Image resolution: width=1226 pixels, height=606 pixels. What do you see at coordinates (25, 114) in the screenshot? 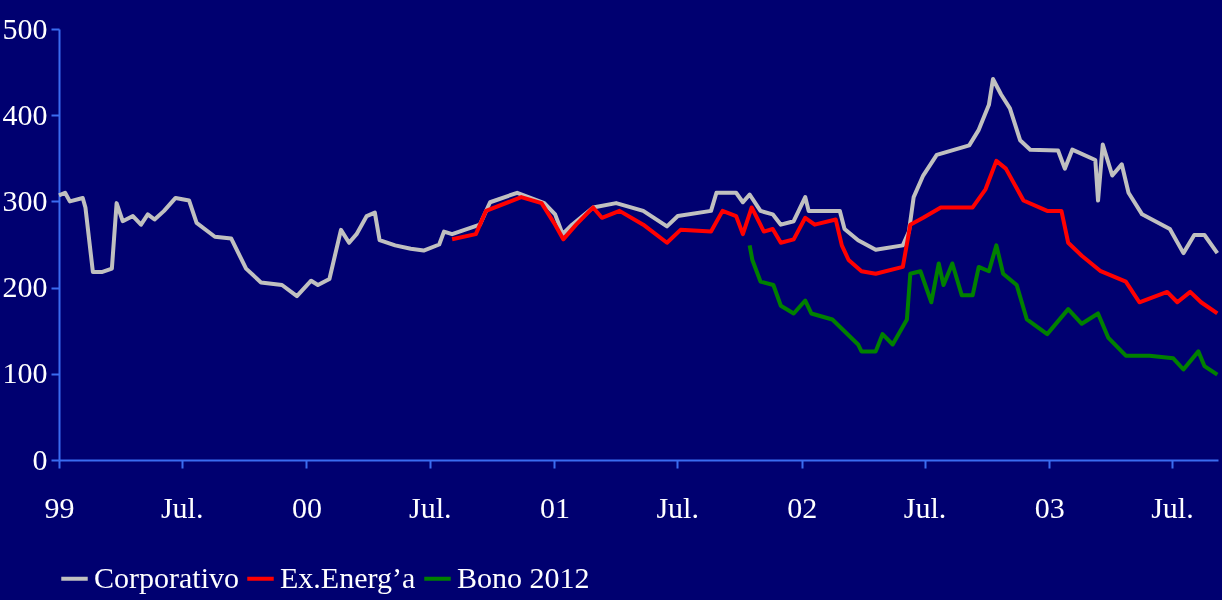
I see `y-tick-label: 400` at bounding box center [25, 114].